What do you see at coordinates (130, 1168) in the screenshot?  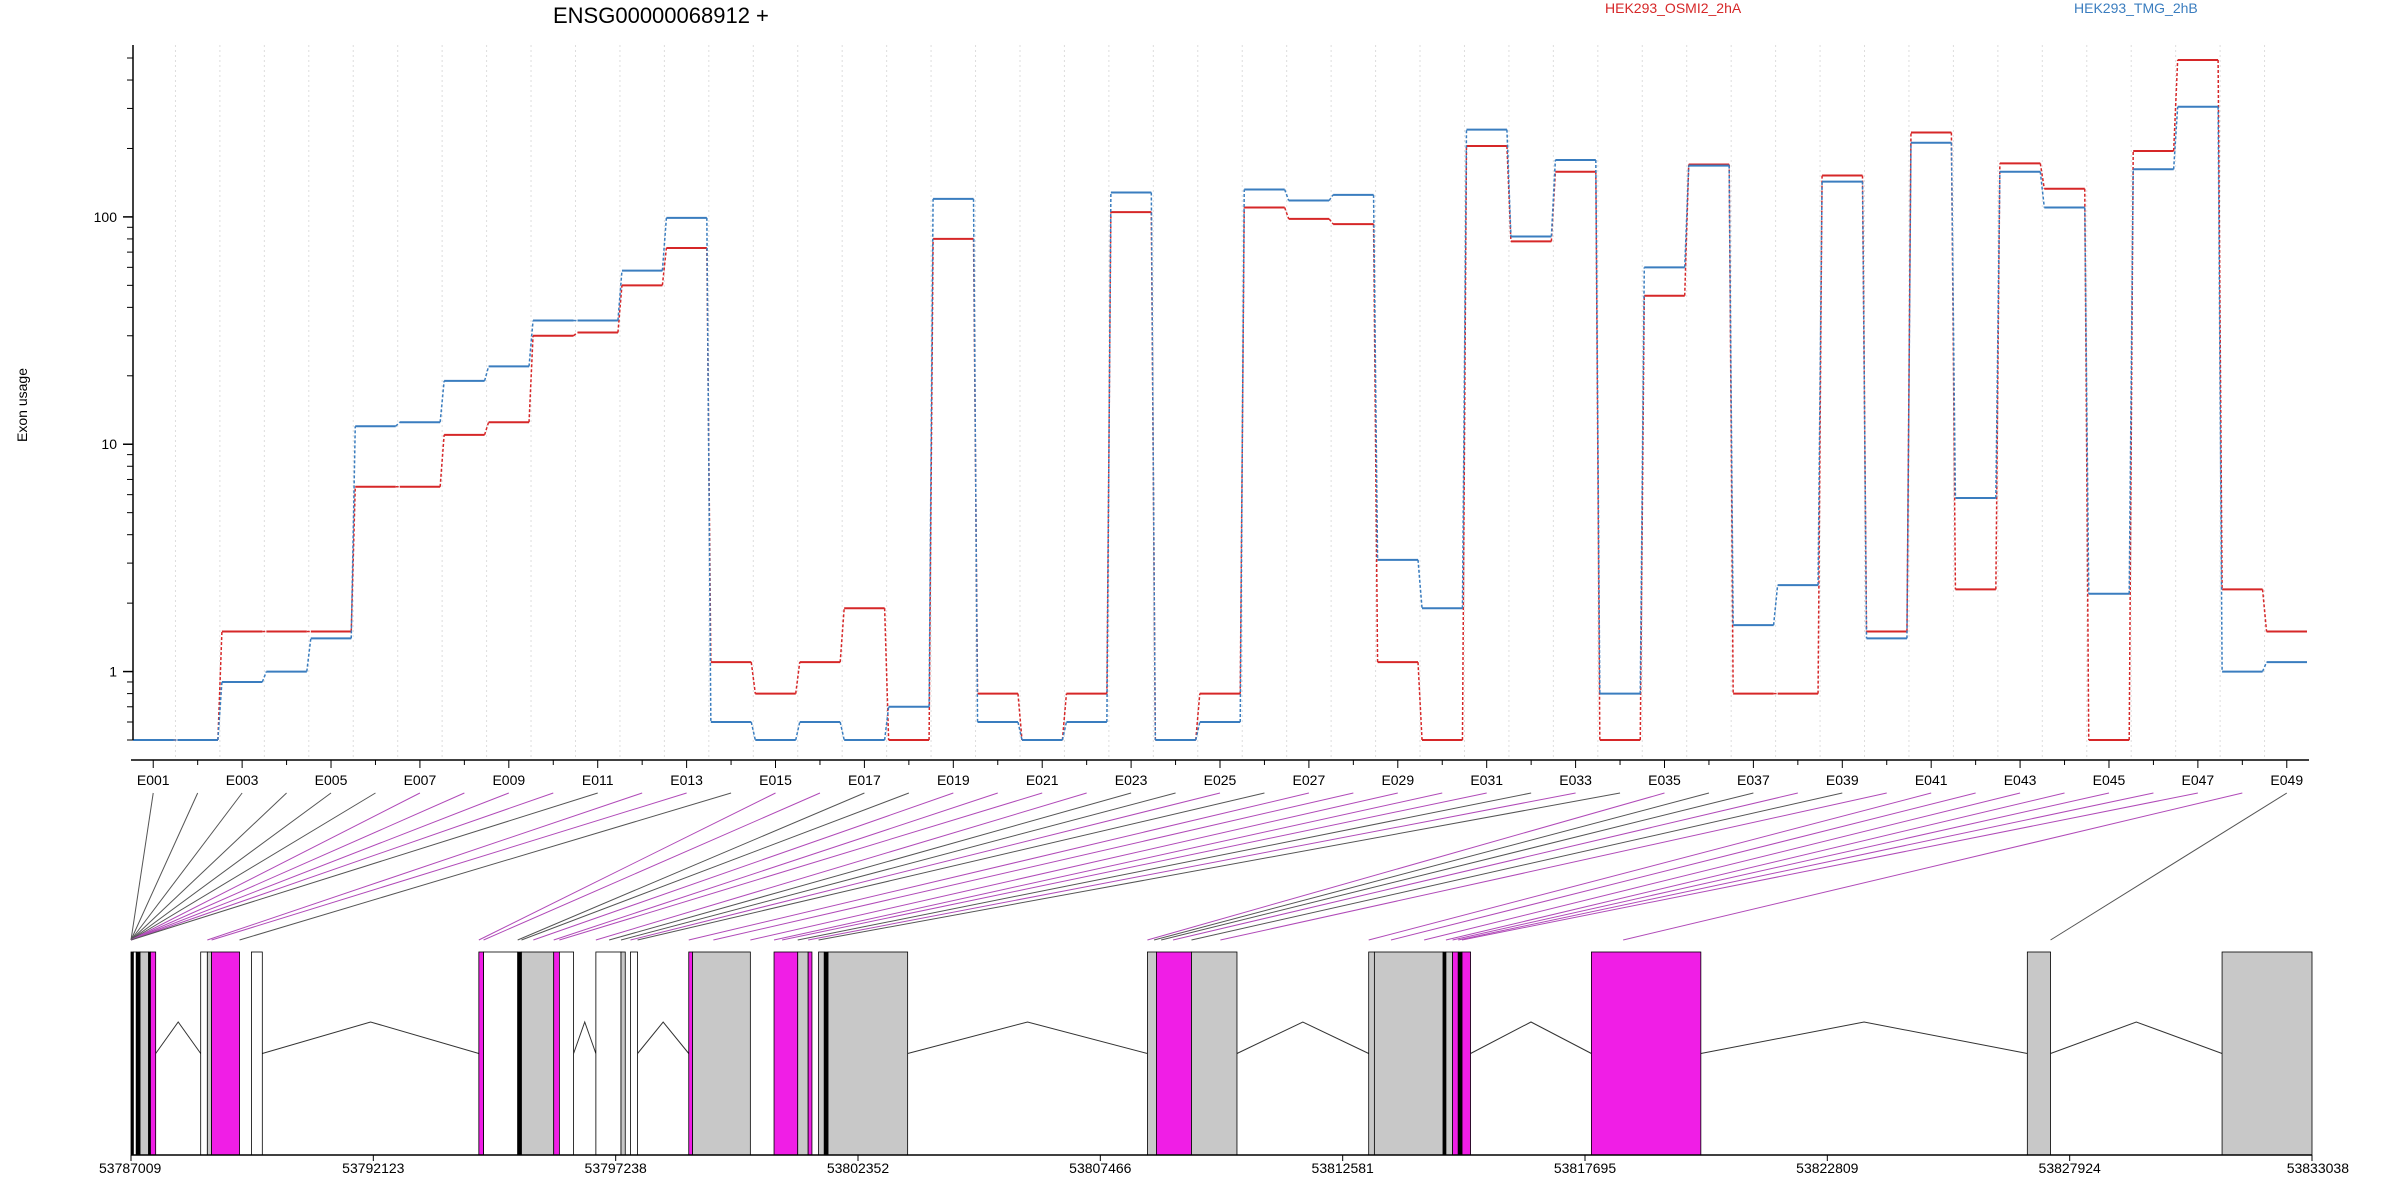 I see `gene-axis-label: 53787009` at bounding box center [130, 1168].